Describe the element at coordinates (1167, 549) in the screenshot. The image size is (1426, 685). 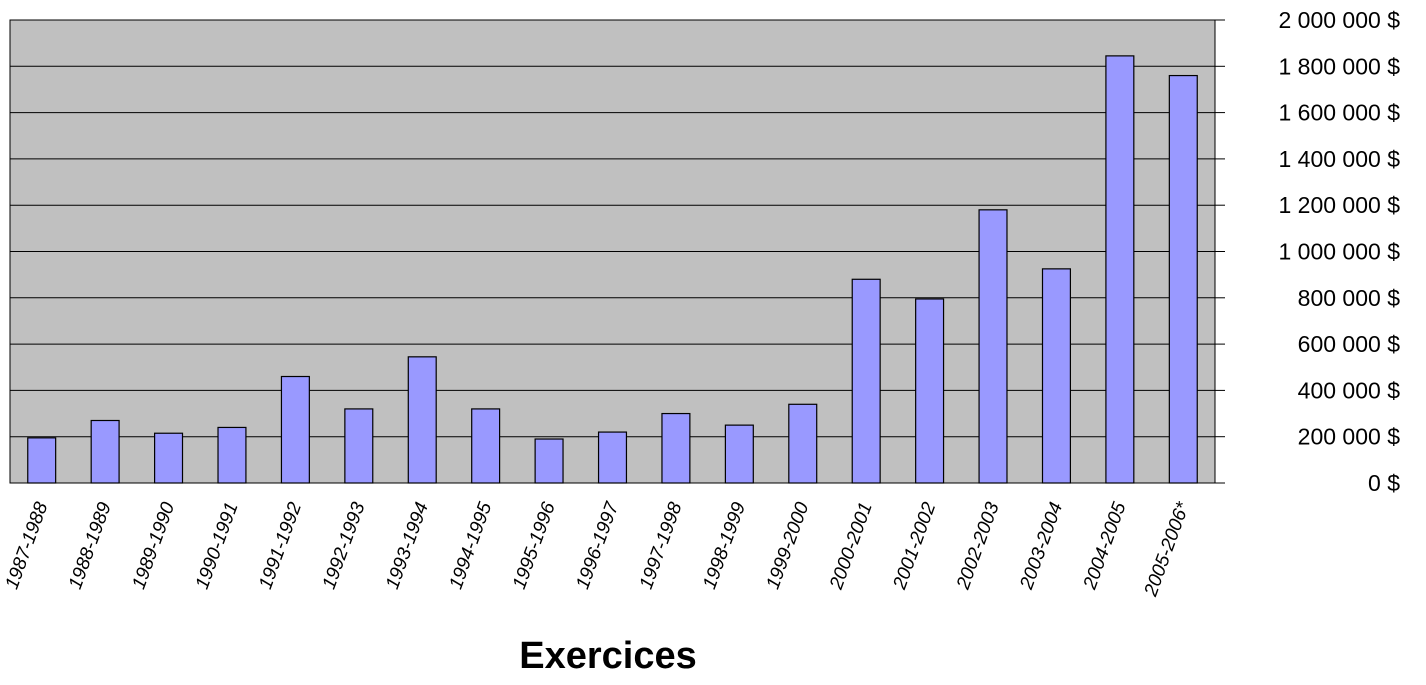
I see `x-tick-label: 2005-2006*` at that location.